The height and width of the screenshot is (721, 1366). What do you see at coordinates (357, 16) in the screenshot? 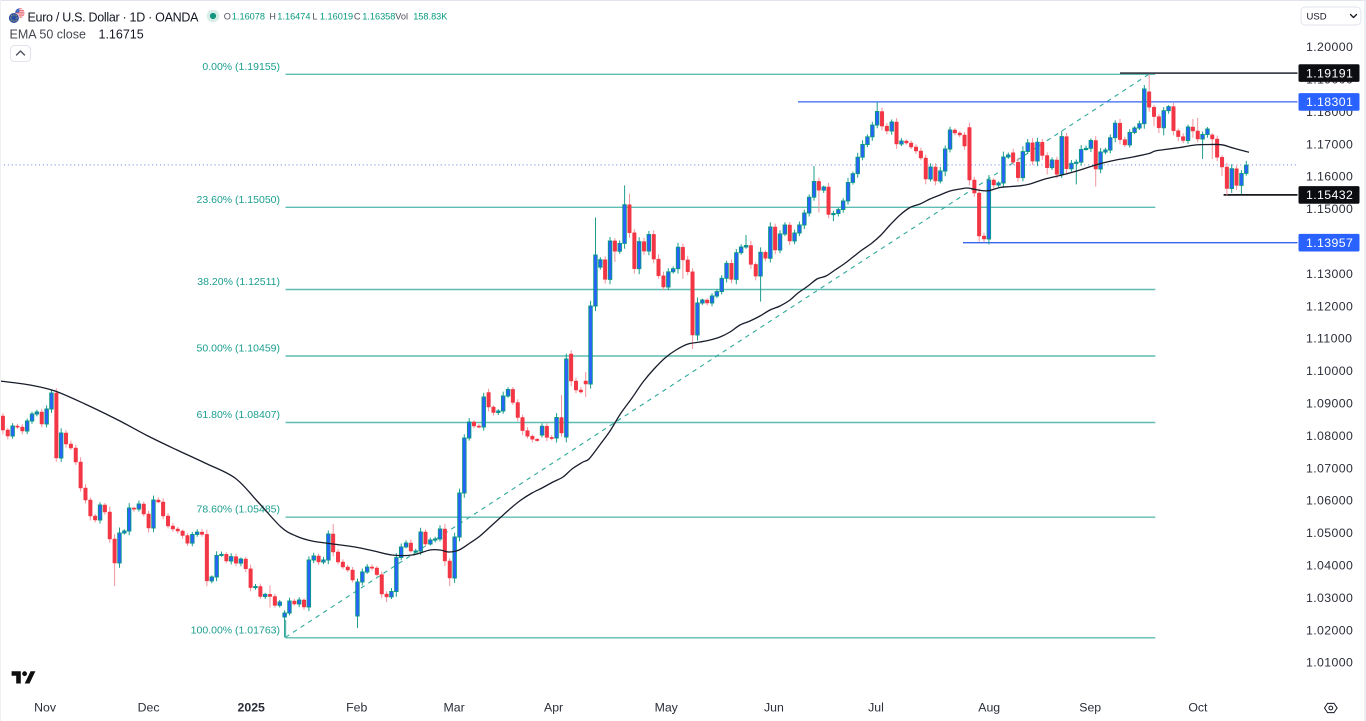
I see `svg-text: C` at bounding box center [357, 16].